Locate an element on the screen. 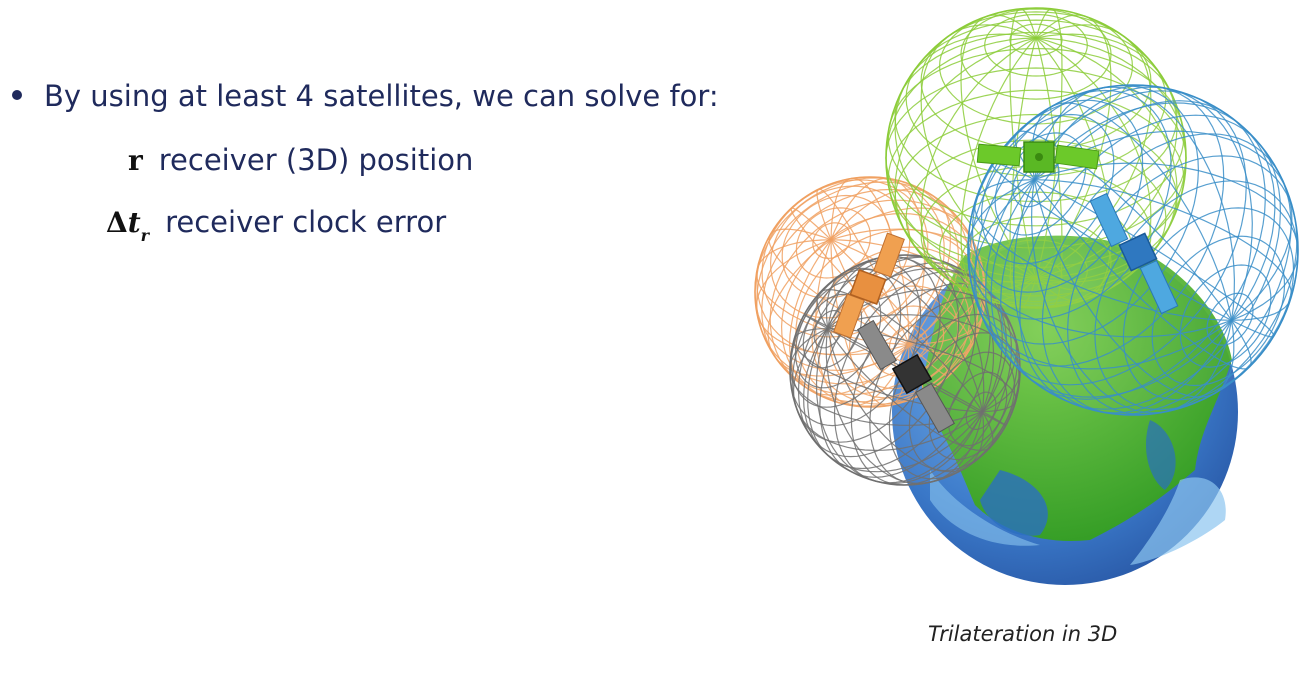 The image size is (1307, 676). r-subscript: r is located at coordinates (145, 235).